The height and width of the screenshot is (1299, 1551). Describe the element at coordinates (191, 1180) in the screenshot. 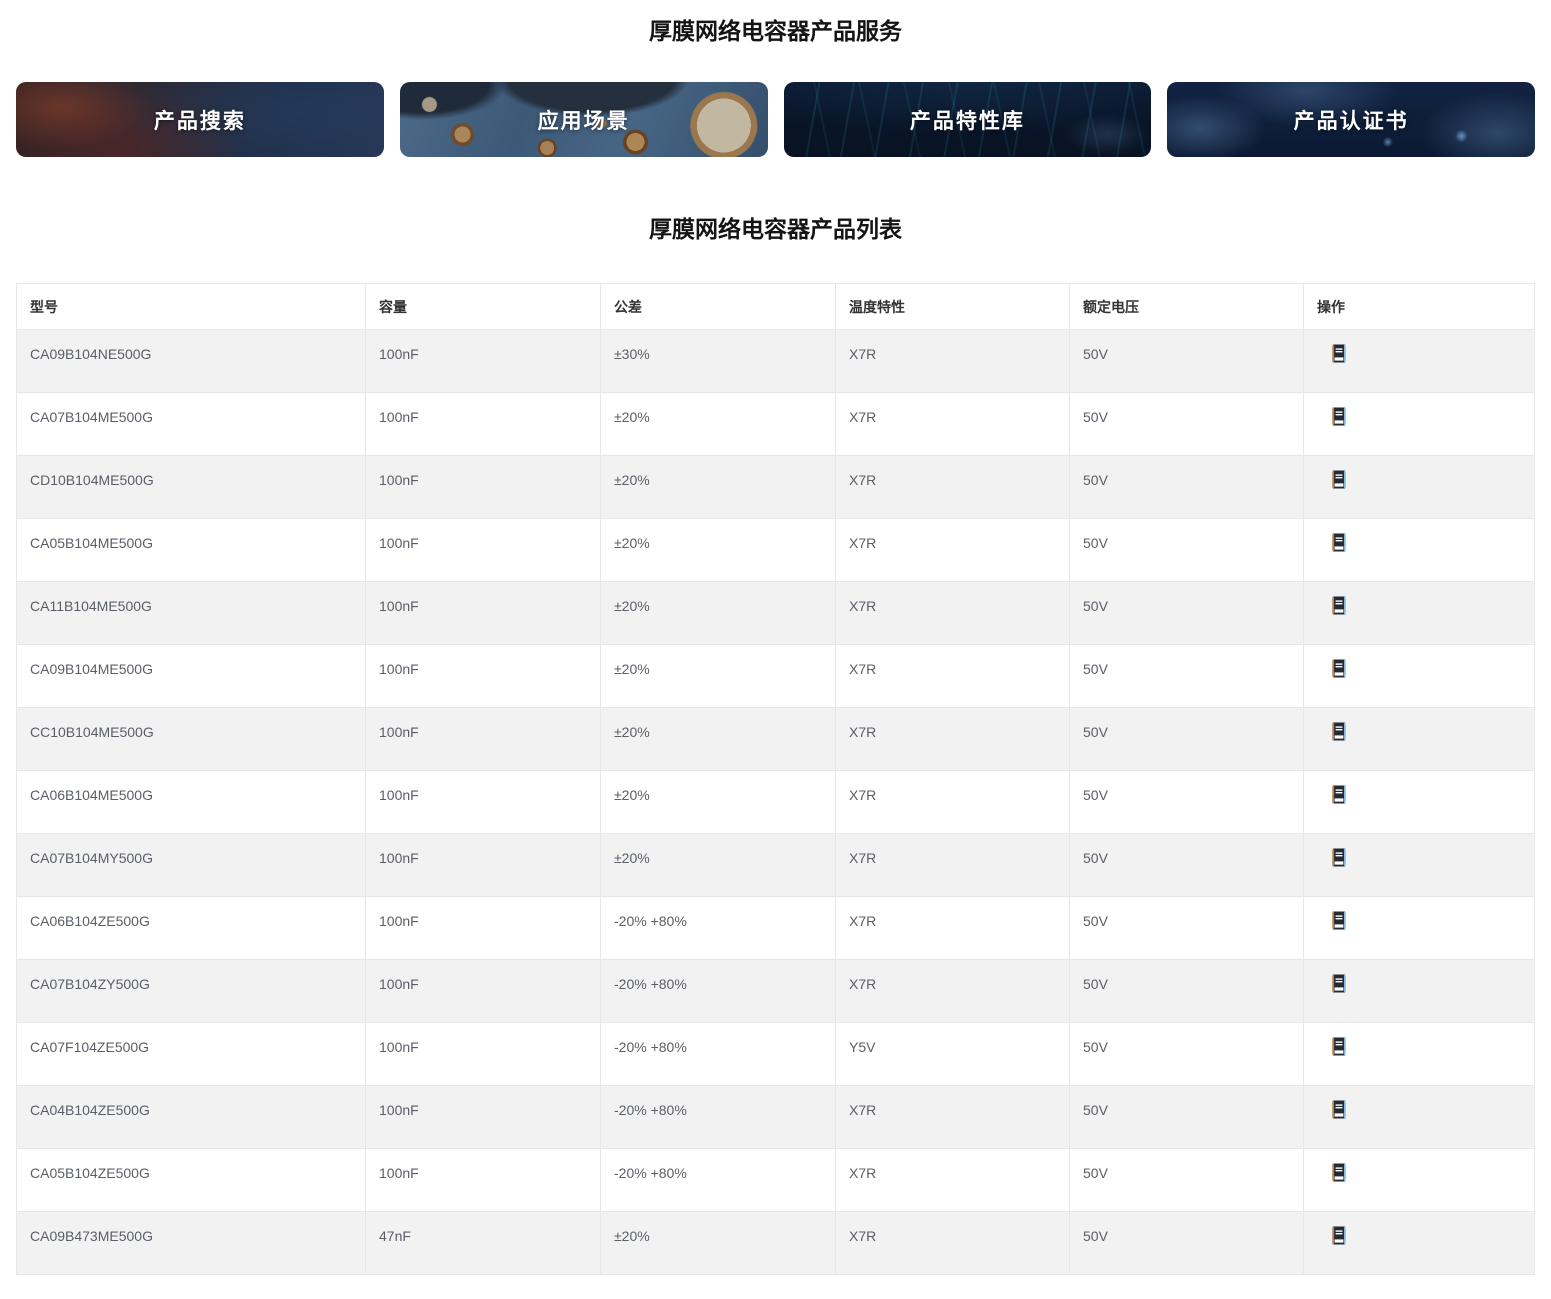

I see `cell-model: CA05B104ZE500G` at that location.